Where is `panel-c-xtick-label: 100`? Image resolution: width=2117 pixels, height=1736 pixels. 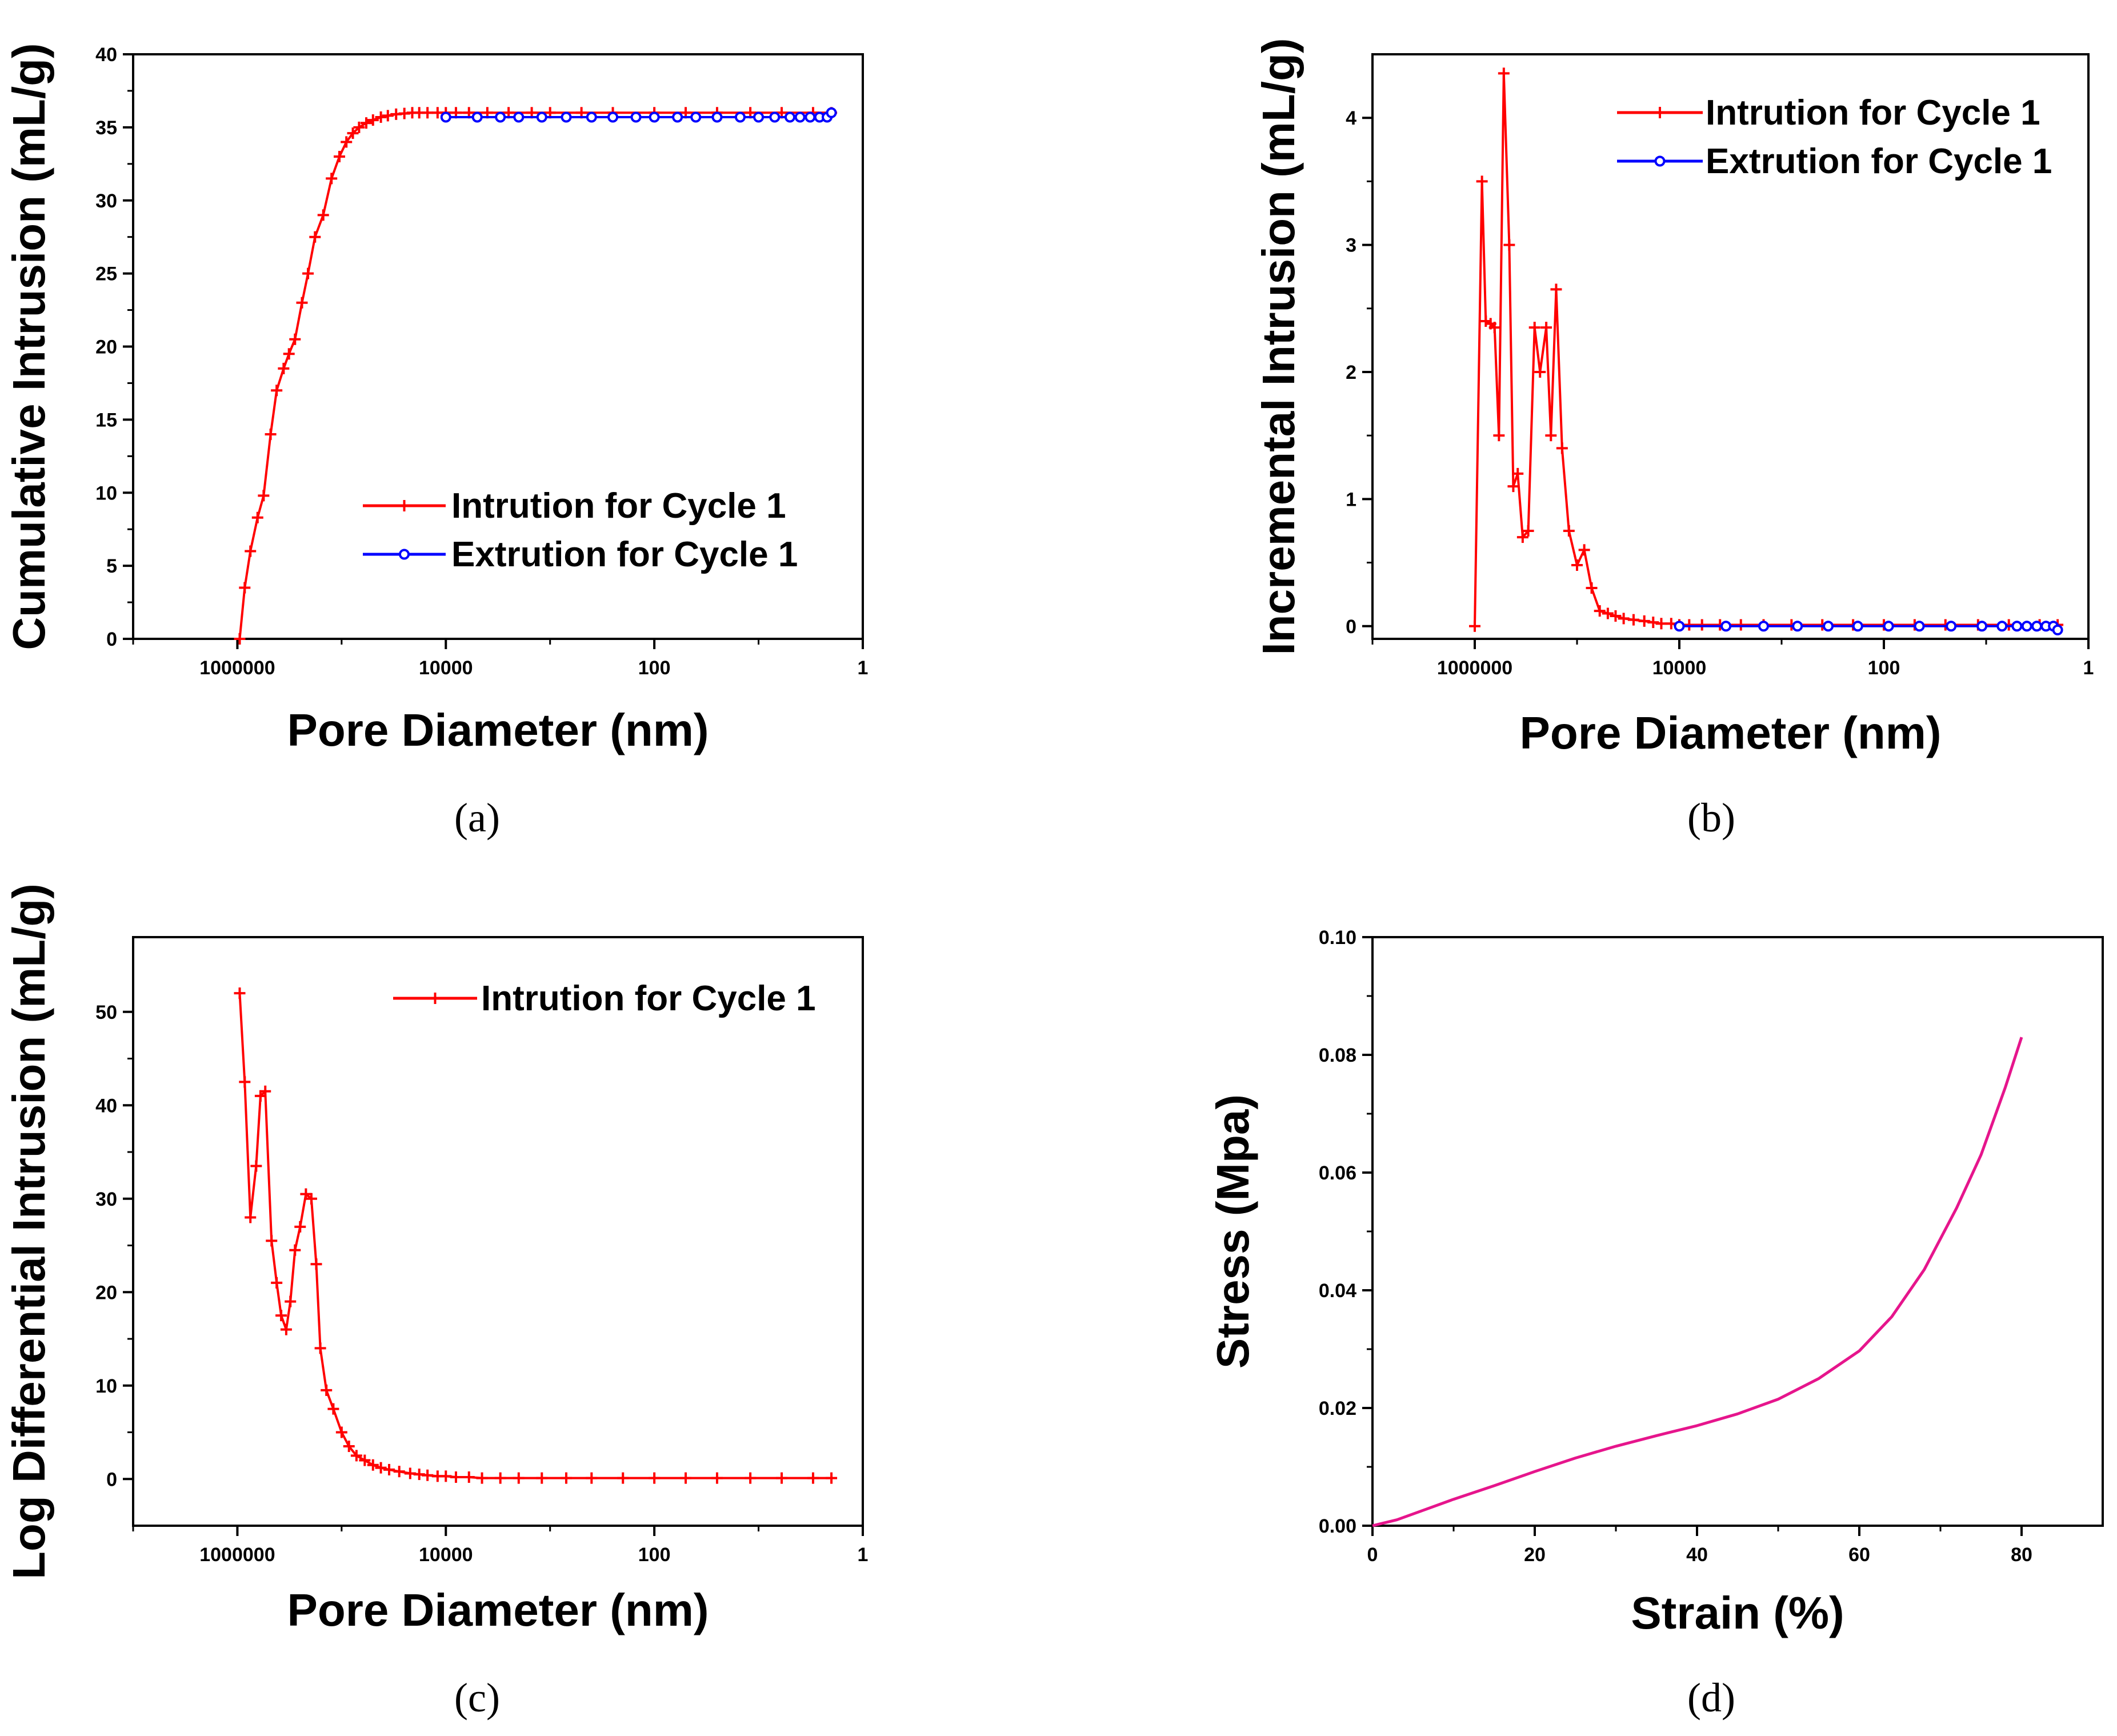
panel-c-xtick-label: 100 is located at coordinates (654, 1555).